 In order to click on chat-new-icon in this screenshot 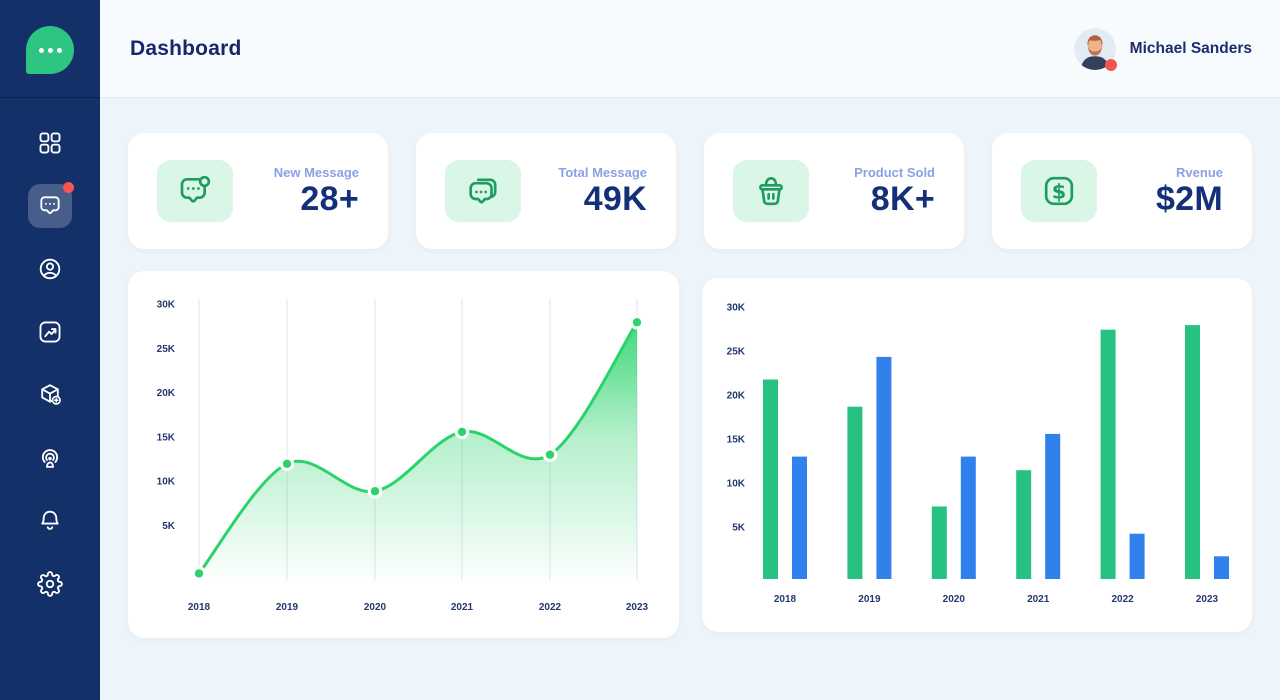, I will do `click(195, 191)`.